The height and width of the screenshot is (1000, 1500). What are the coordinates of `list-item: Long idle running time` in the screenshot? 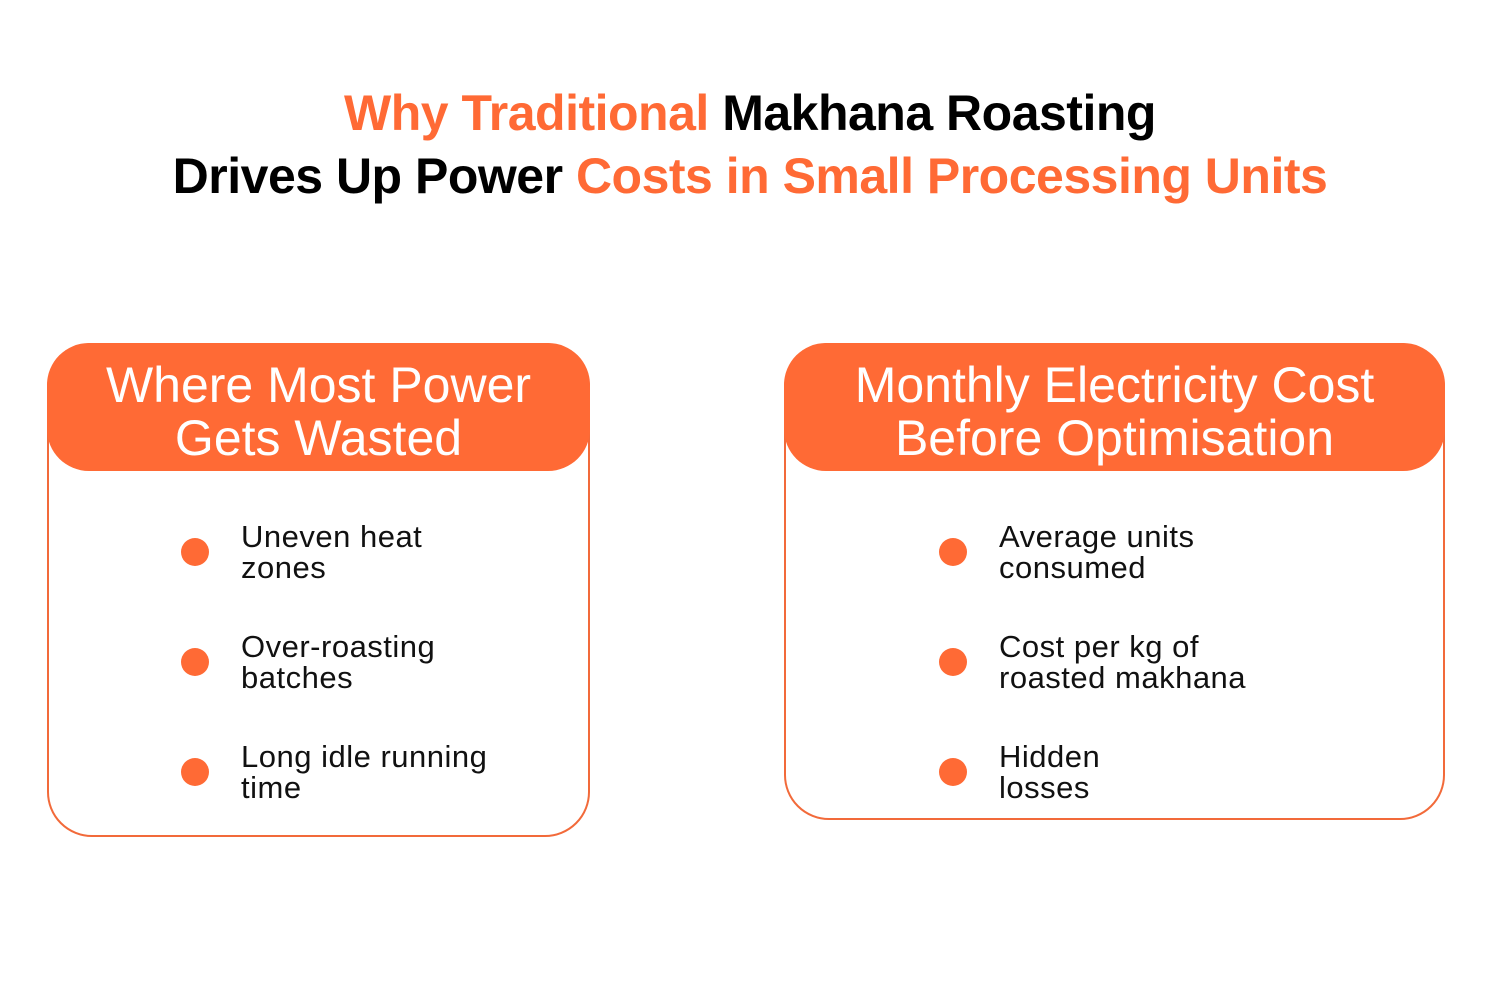 It's located at (334, 772).